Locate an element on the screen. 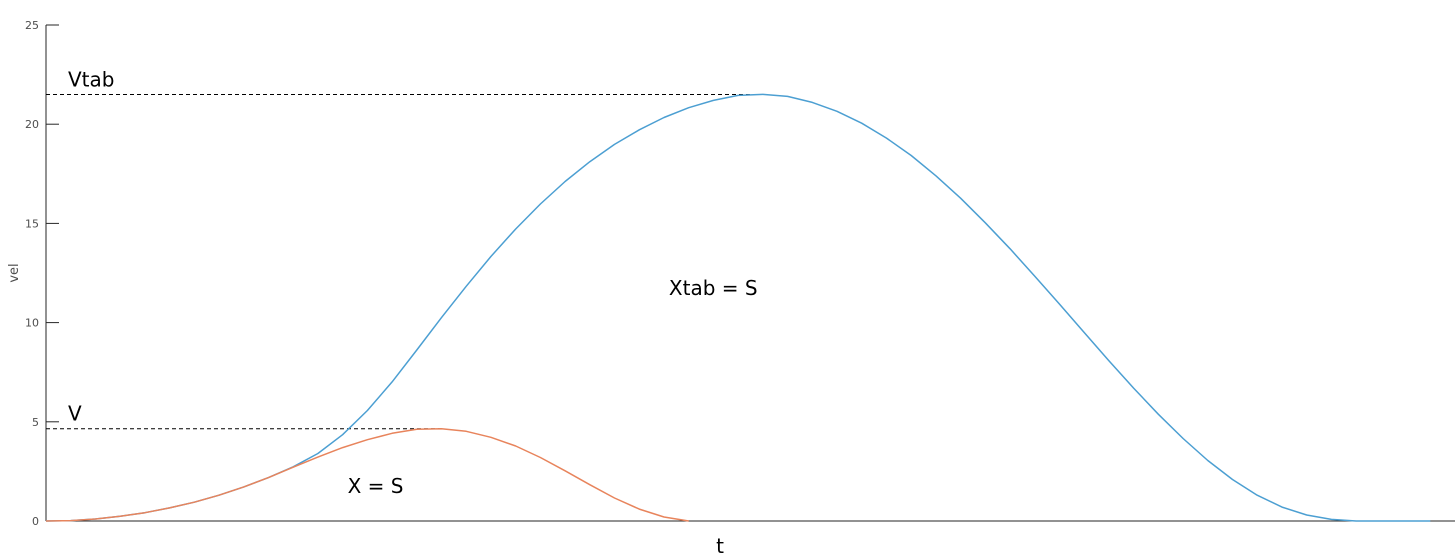 The height and width of the screenshot is (558, 1455). y-tick-label: 5 is located at coordinates (35, 422).